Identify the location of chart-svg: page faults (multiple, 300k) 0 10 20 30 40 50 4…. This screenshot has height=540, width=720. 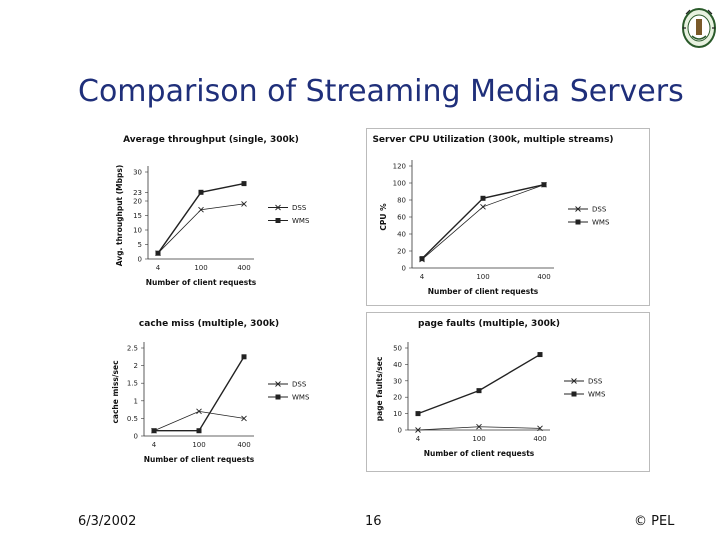
(508, 392).